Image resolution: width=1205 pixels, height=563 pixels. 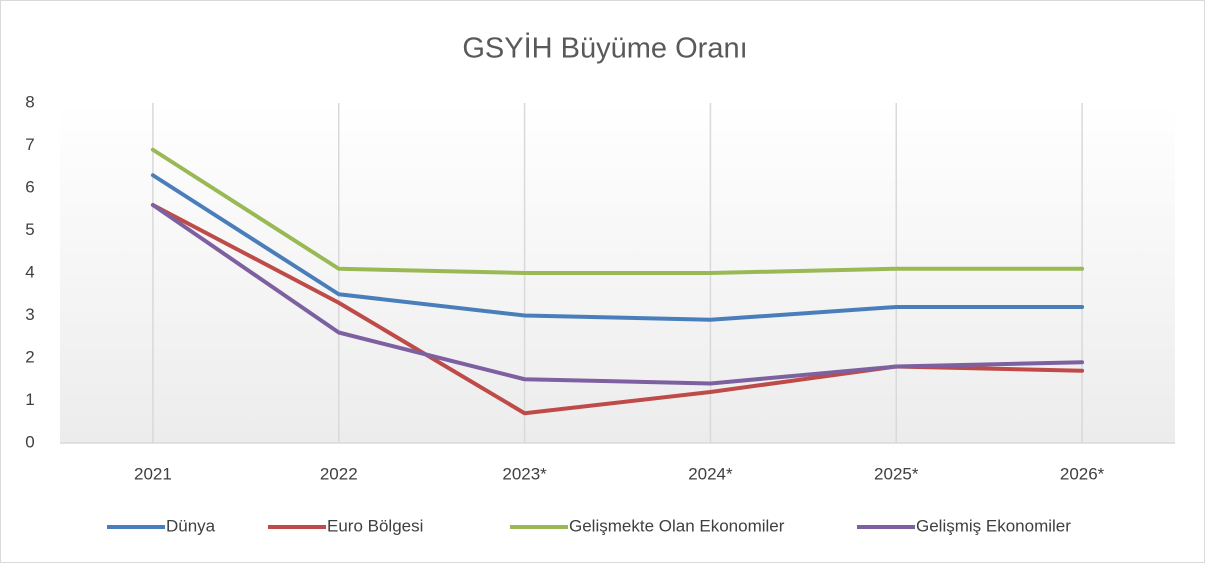 I want to click on y-tick-label: 8, so click(x=29, y=101).